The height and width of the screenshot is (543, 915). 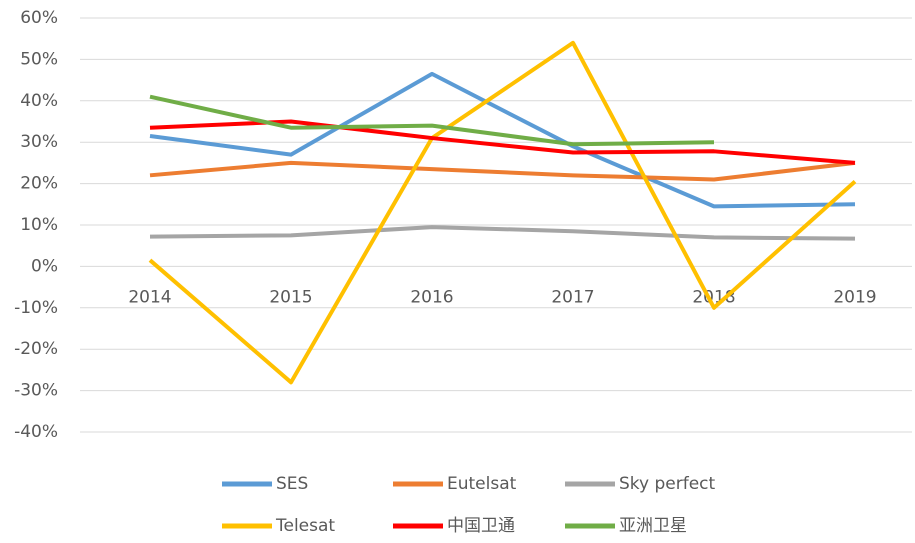 I want to click on y-tick-label: 40%, so click(x=39, y=101).